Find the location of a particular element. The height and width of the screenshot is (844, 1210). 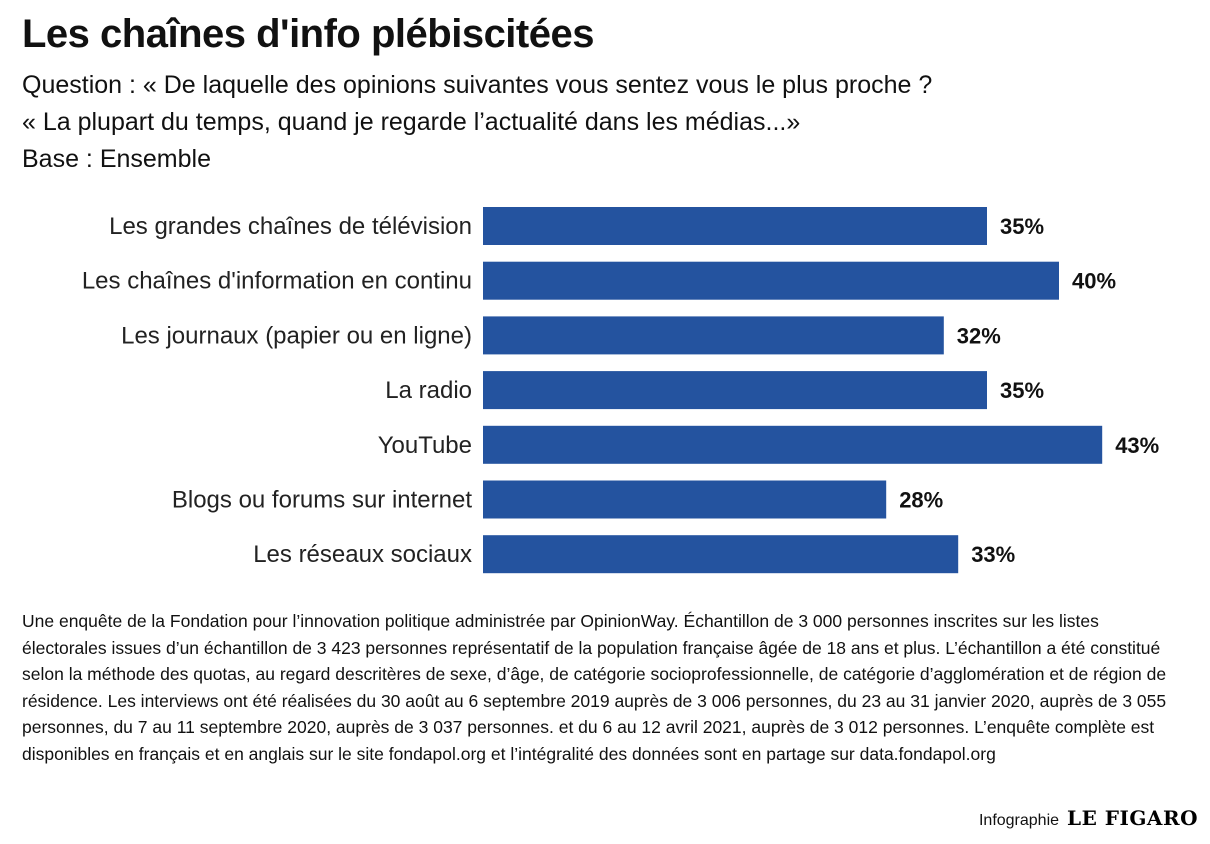

credit-label: Infographie is located at coordinates (1019, 820).